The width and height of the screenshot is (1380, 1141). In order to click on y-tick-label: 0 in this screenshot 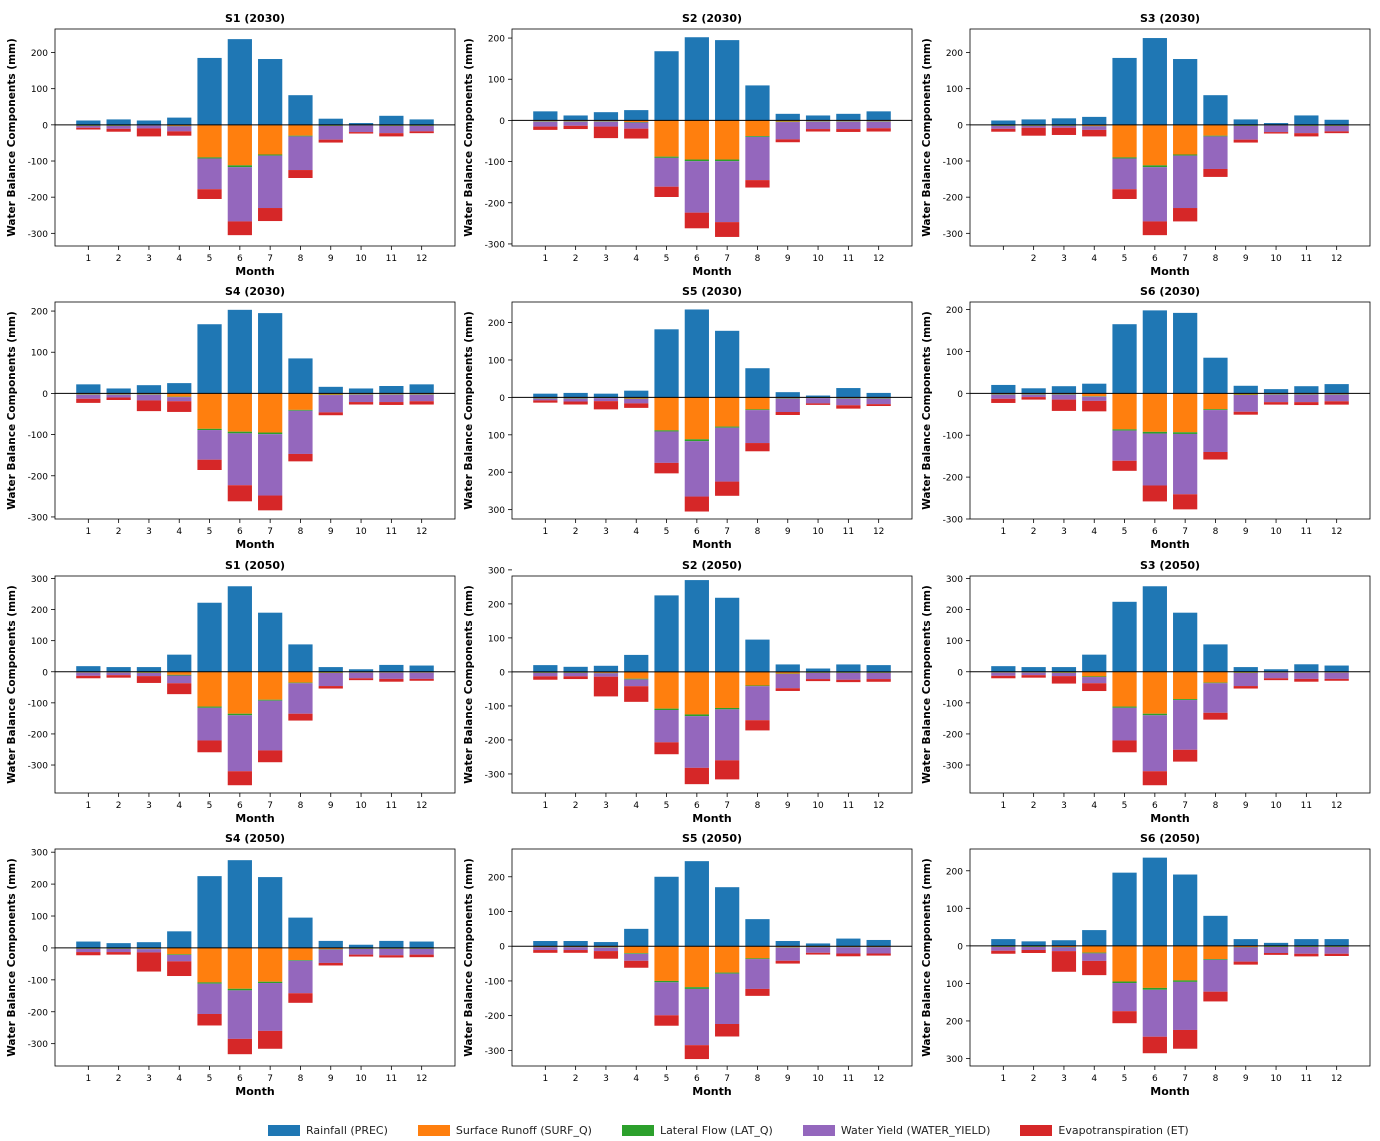, I will do `click(45, 673)`.